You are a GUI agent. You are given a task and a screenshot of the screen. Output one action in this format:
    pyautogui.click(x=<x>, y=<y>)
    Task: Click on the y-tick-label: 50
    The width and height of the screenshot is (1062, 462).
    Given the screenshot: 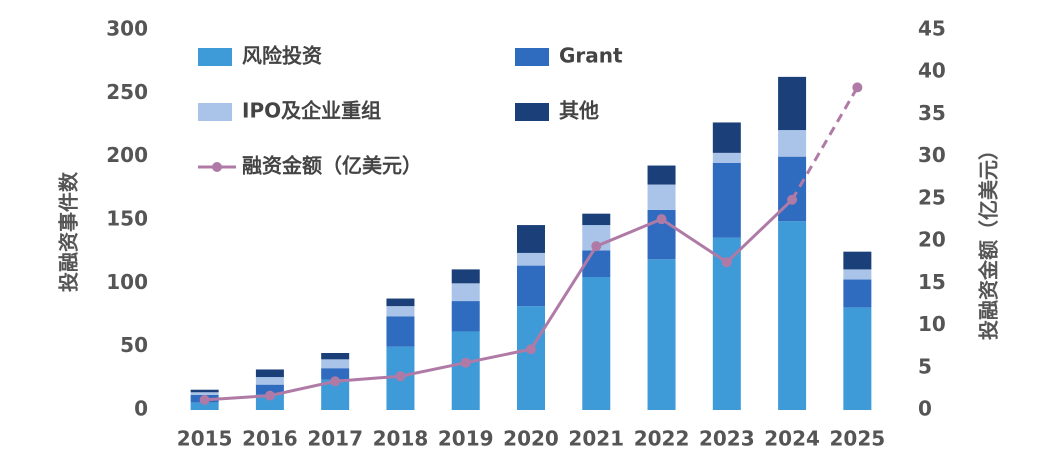 What is the action you would take?
    pyautogui.click(x=134, y=345)
    